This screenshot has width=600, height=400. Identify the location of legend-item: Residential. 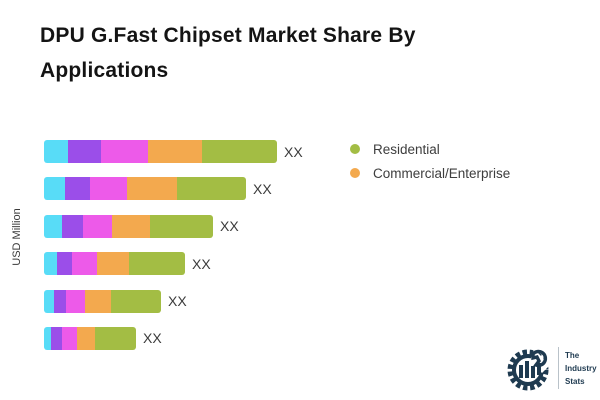
(430, 149).